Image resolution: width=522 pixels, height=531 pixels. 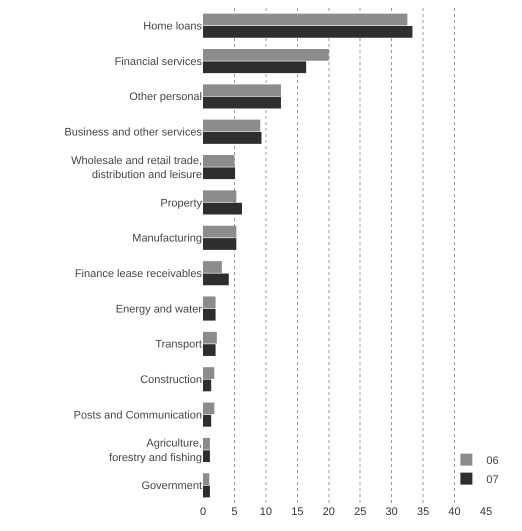 What do you see at coordinates (234, 512) in the screenshot?
I see `x-tick-label: 5` at bounding box center [234, 512].